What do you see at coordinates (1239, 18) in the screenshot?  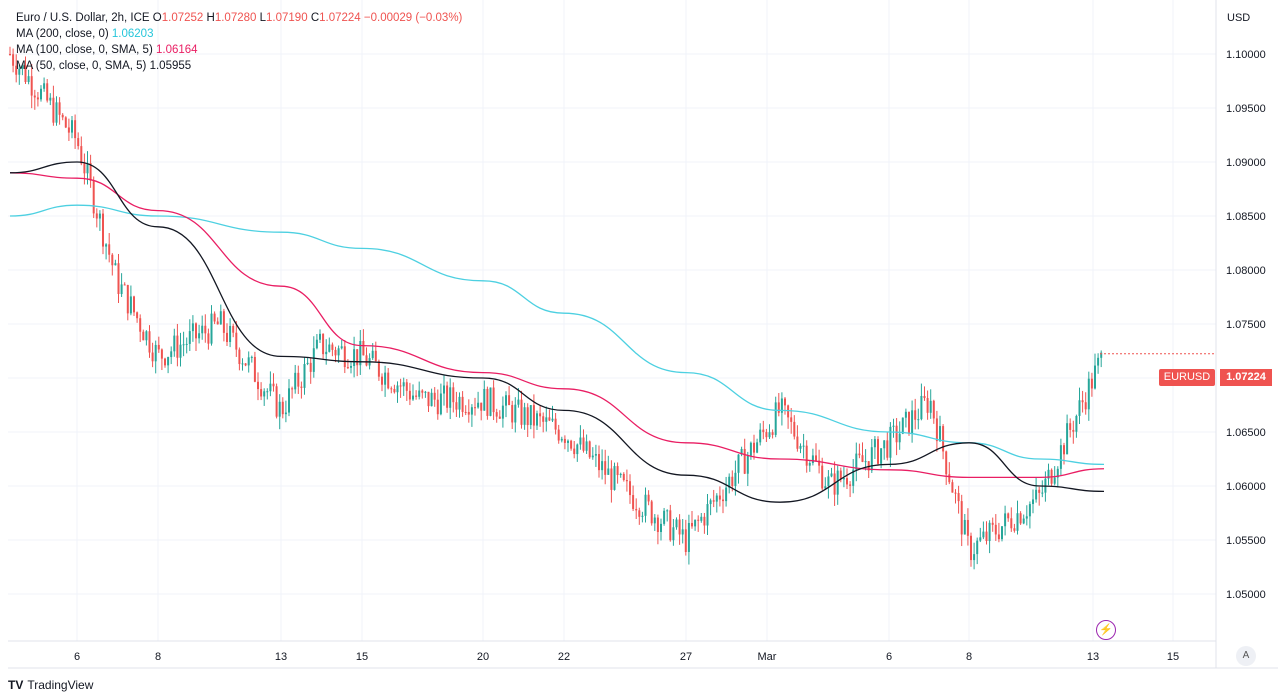 I see `currency-label: USD` at bounding box center [1239, 18].